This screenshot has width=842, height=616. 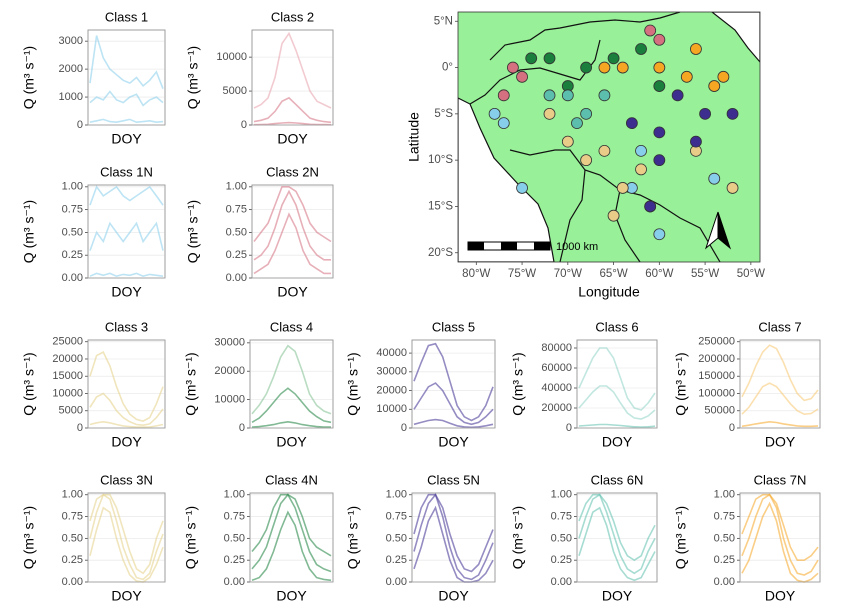 I want to click on y-tick-label: 80000, so click(x=556, y=348).